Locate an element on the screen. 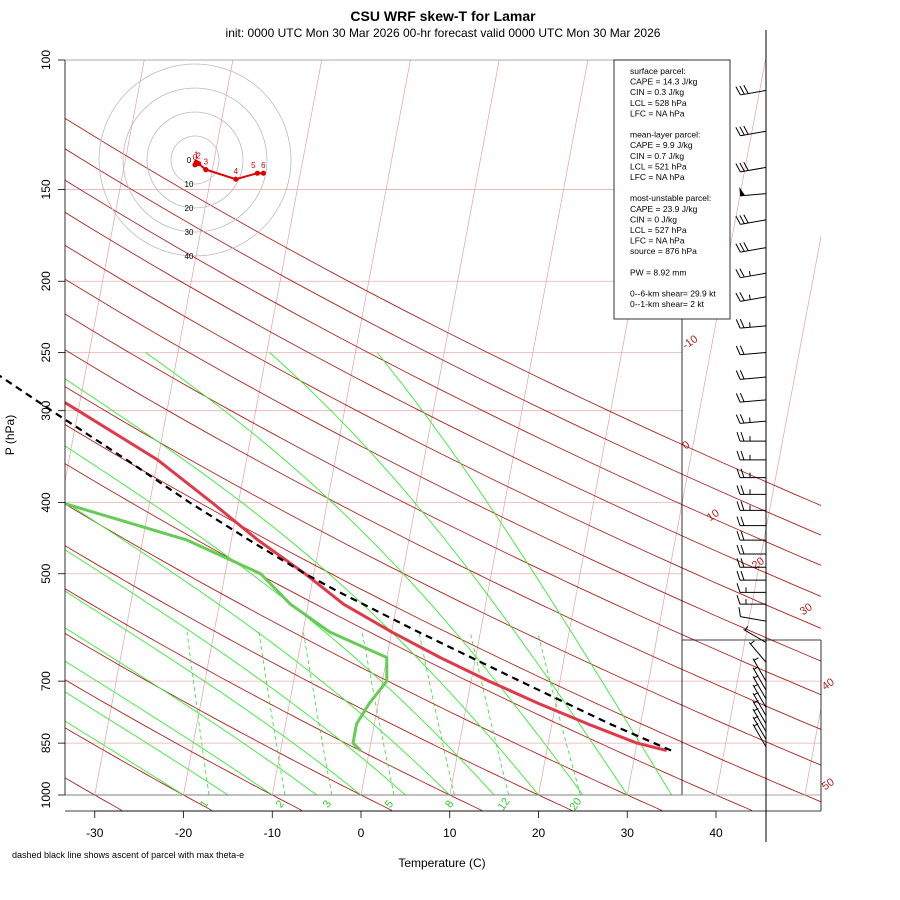 The height and width of the screenshot is (900, 900). stats-line: LCL = 521 hPa is located at coordinates (658, 166).